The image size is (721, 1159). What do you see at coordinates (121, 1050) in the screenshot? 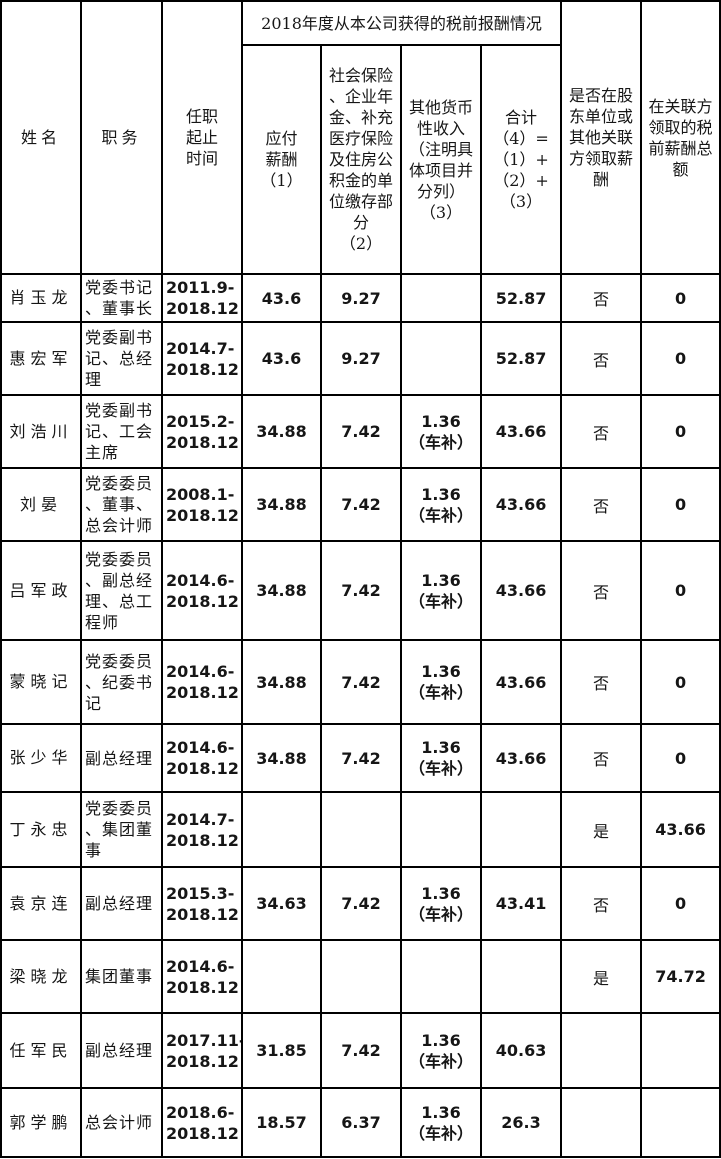
I see `cell-position: 副总经理` at bounding box center [121, 1050].